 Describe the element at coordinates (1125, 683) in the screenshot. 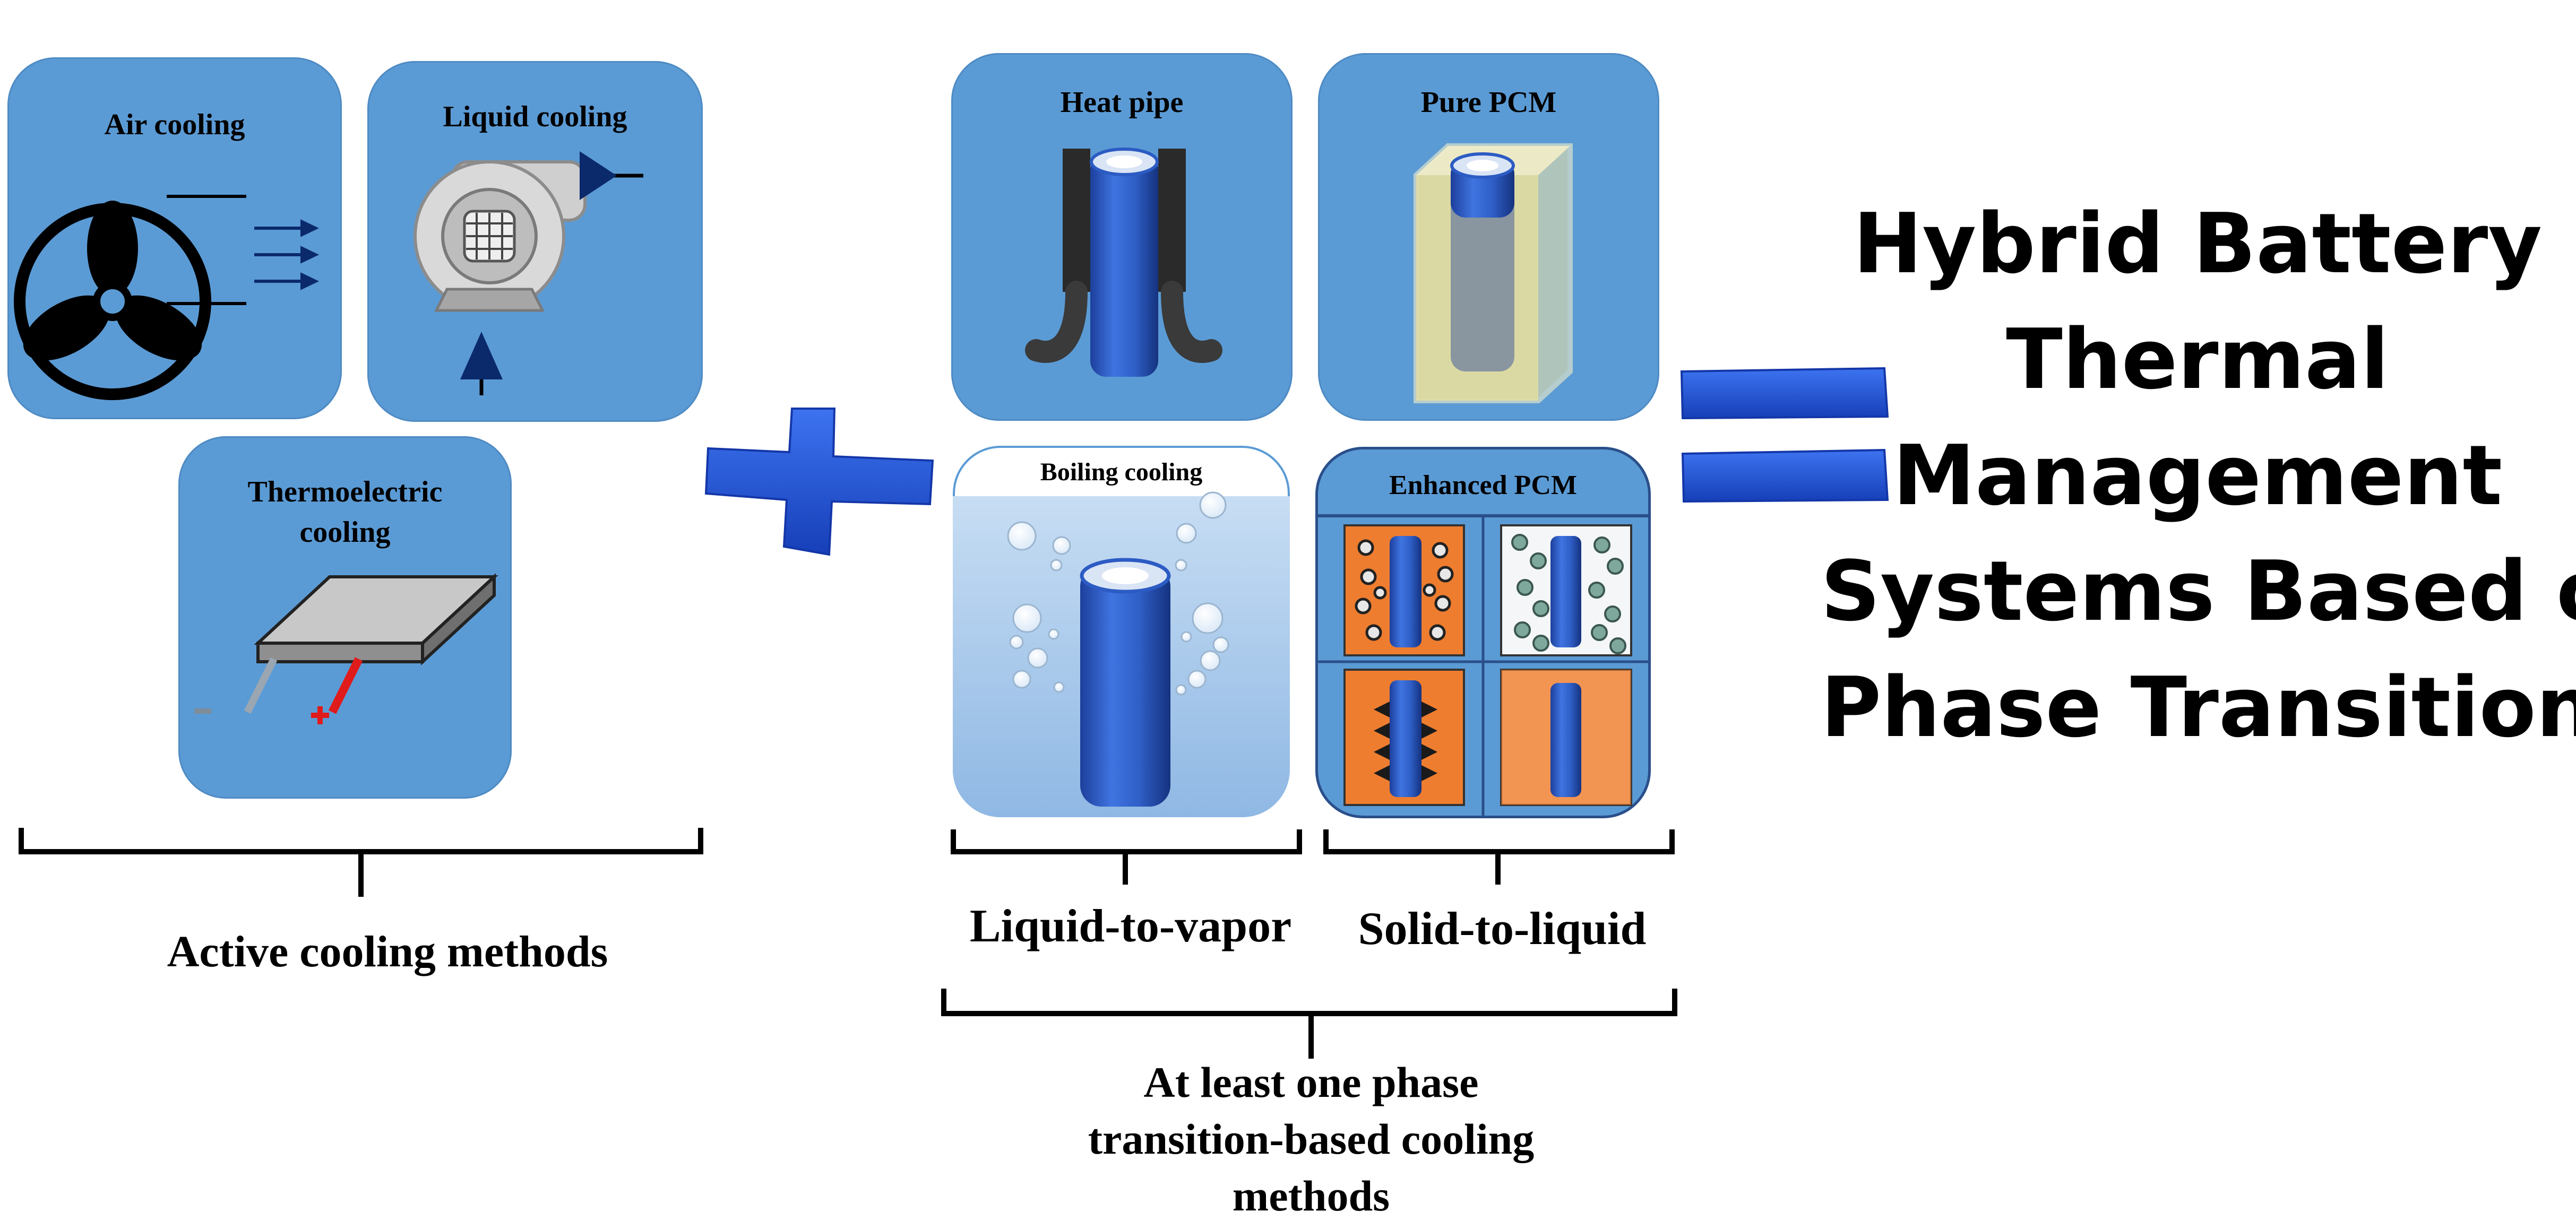

I see `boiling-battery-icon` at that location.